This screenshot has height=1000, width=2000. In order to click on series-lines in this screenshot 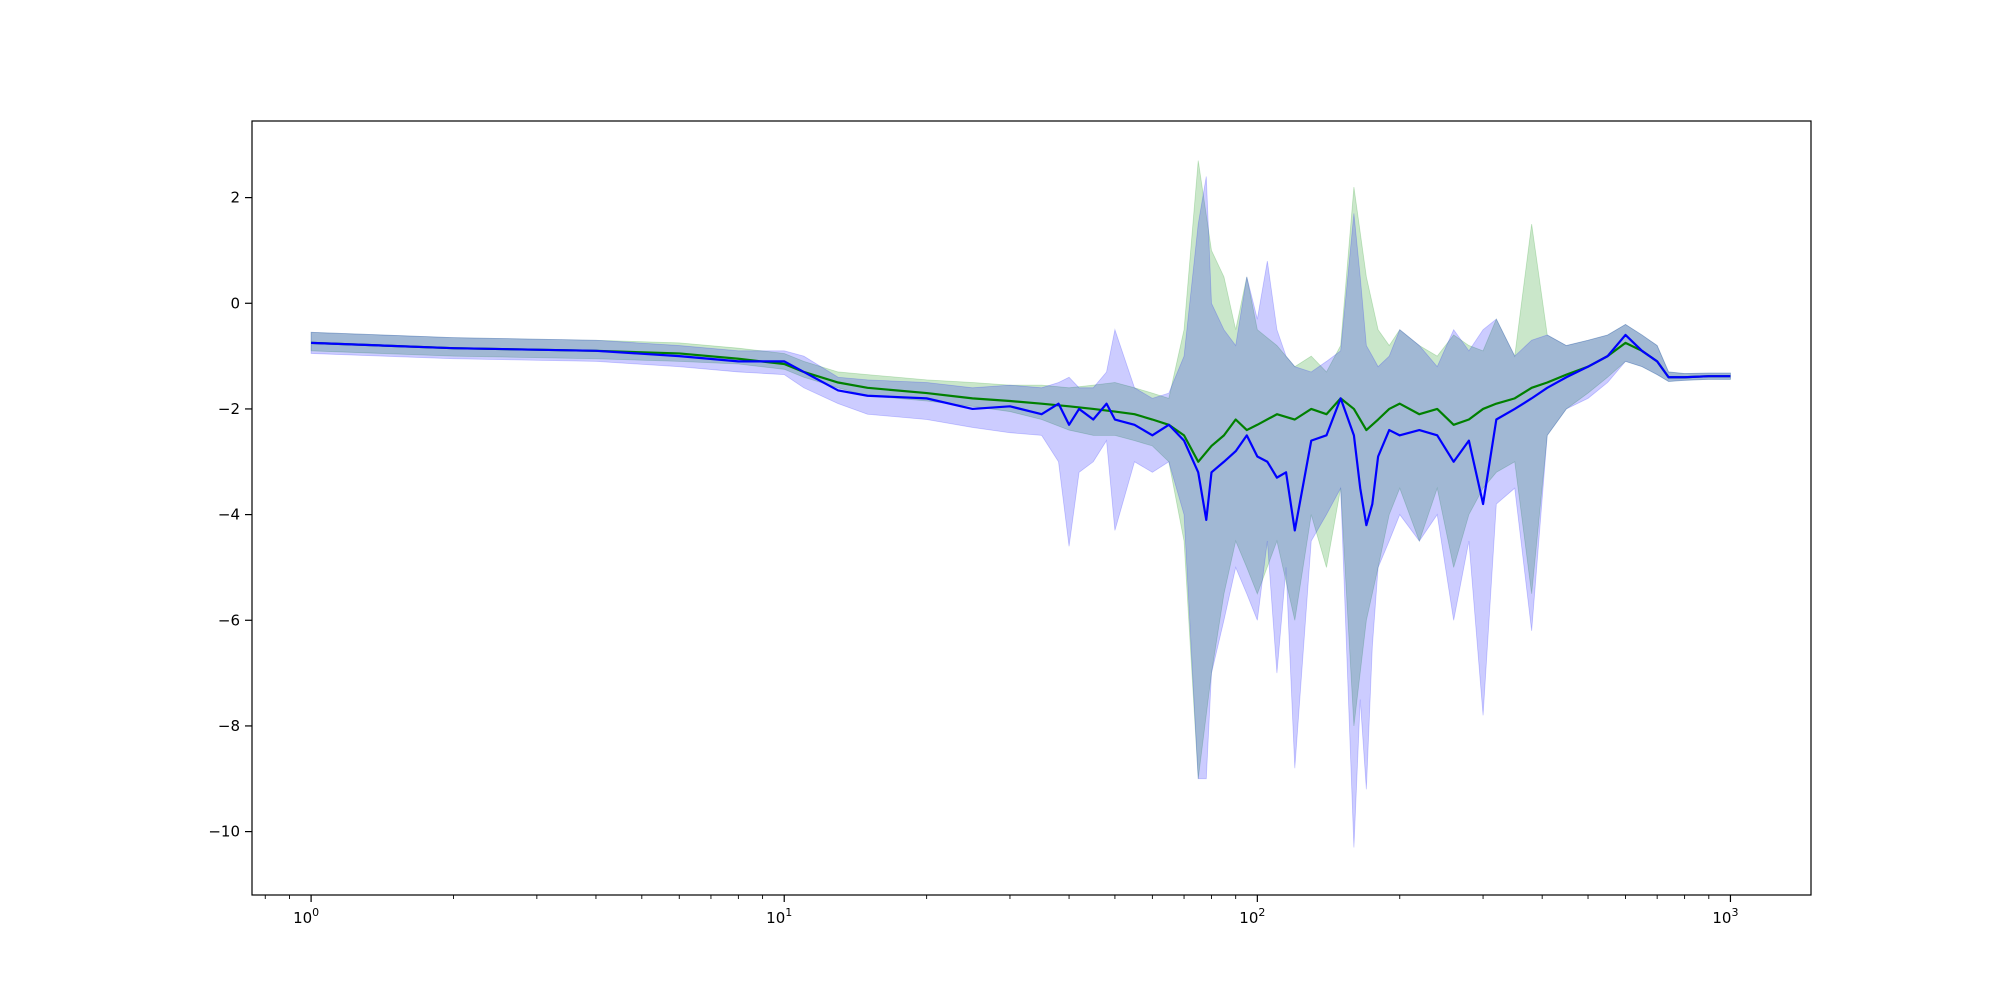, I will do `click(1021, 432)`.